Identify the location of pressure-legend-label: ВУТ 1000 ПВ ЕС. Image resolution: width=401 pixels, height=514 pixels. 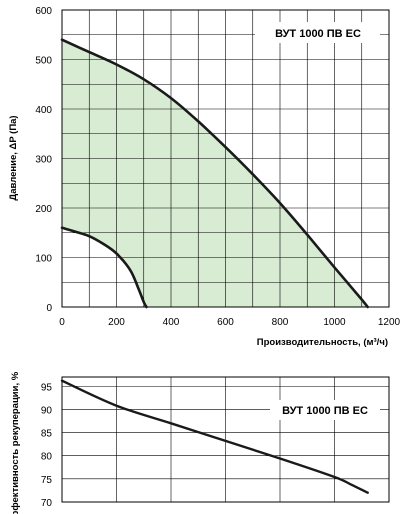
(318, 34).